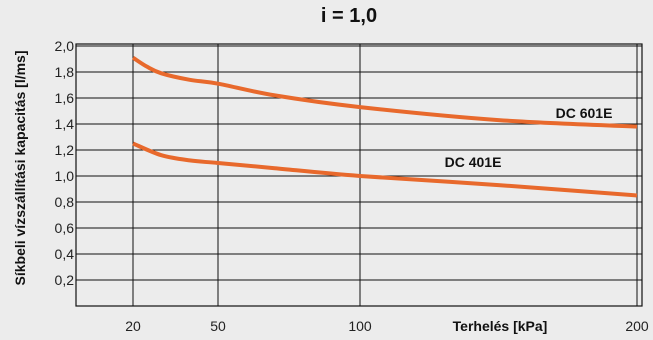  What do you see at coordinates (133, 326) in the screenshot?
I see `x-tick-label: 20` at bounding box center [133, 326].